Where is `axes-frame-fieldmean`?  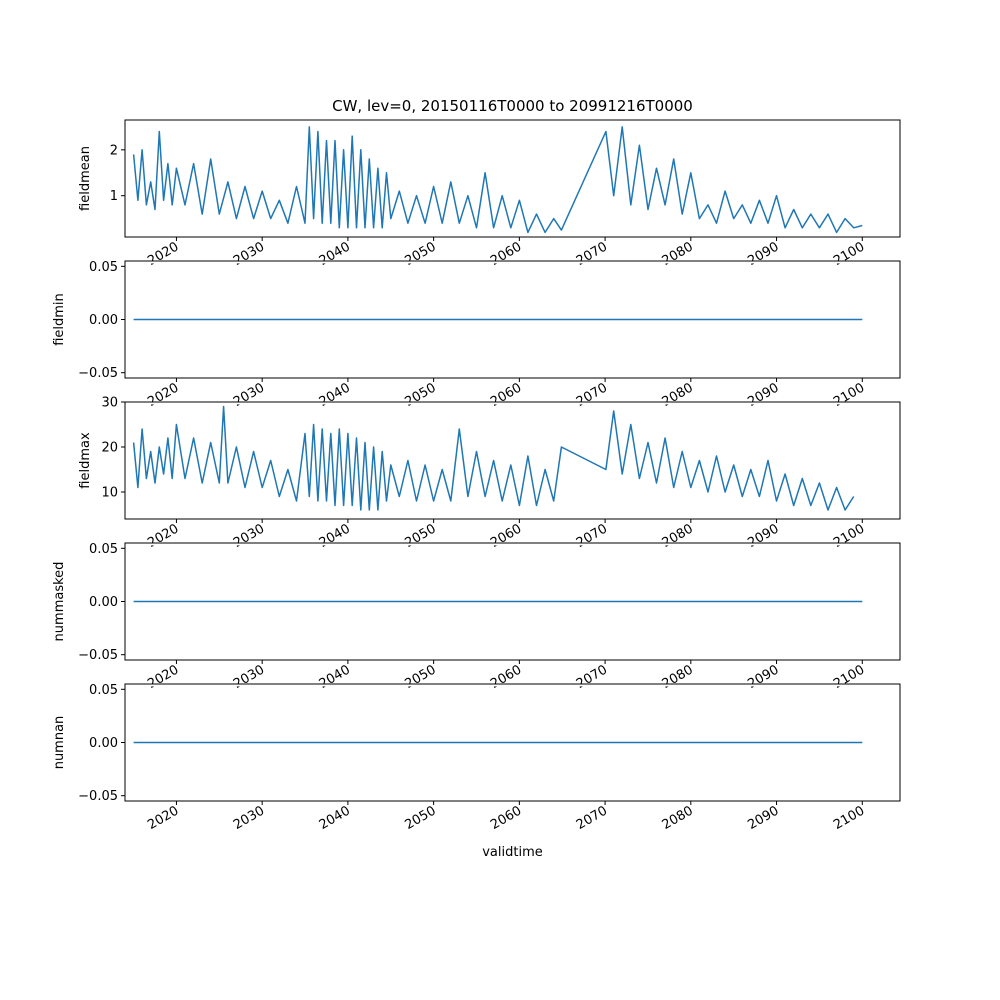
axes-frame-fieldmean is located at coordinates (512, 178).